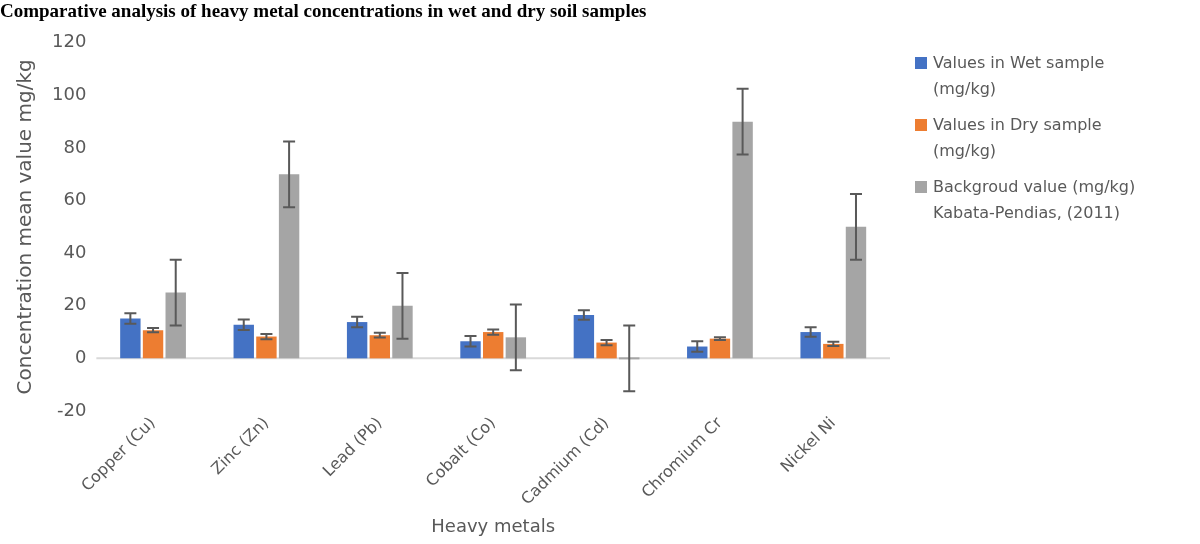 The height and width of the screenshot is (544, 1200). Describe the element at coordinates (1035, 200) in the screenshot. I see `legend-label: Backgroud value (mg/kg) Kabata-Pendias, (2011)` at that location.